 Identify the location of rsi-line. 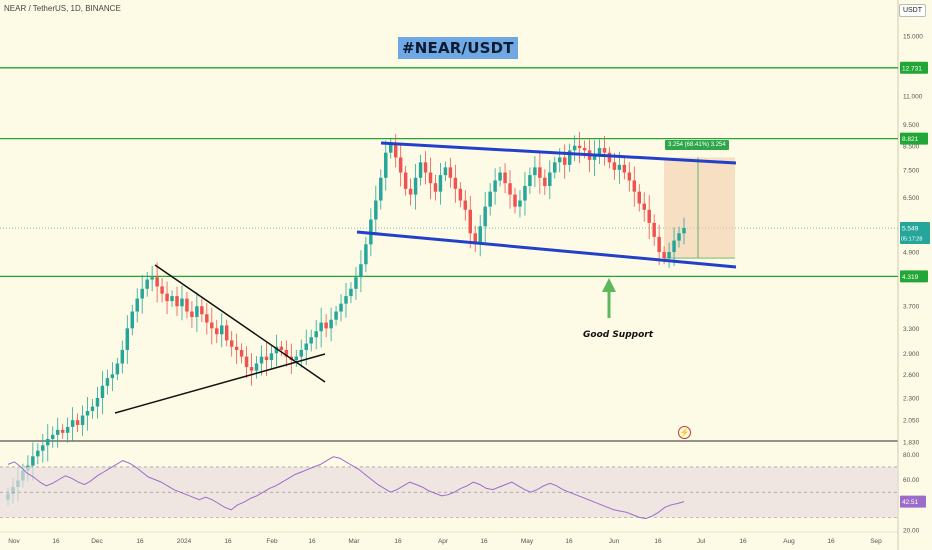
(346, 488).